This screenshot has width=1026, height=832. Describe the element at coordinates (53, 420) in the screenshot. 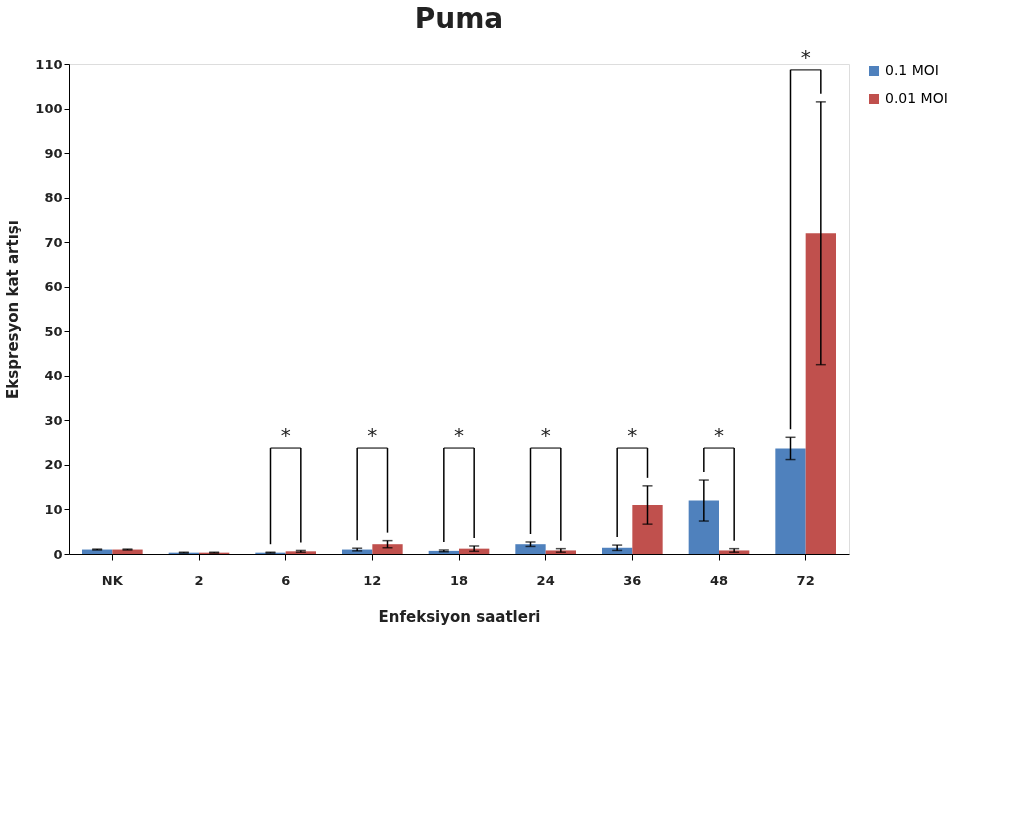

I see `y-tick-label: 30` at that location.